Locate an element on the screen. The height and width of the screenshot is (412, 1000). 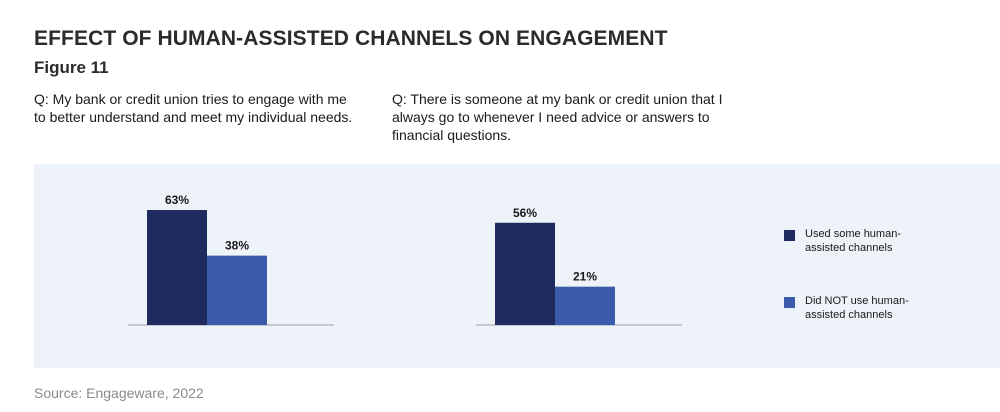
data-label-series-1-group-2: 56% is located at coordinates (525, 213).